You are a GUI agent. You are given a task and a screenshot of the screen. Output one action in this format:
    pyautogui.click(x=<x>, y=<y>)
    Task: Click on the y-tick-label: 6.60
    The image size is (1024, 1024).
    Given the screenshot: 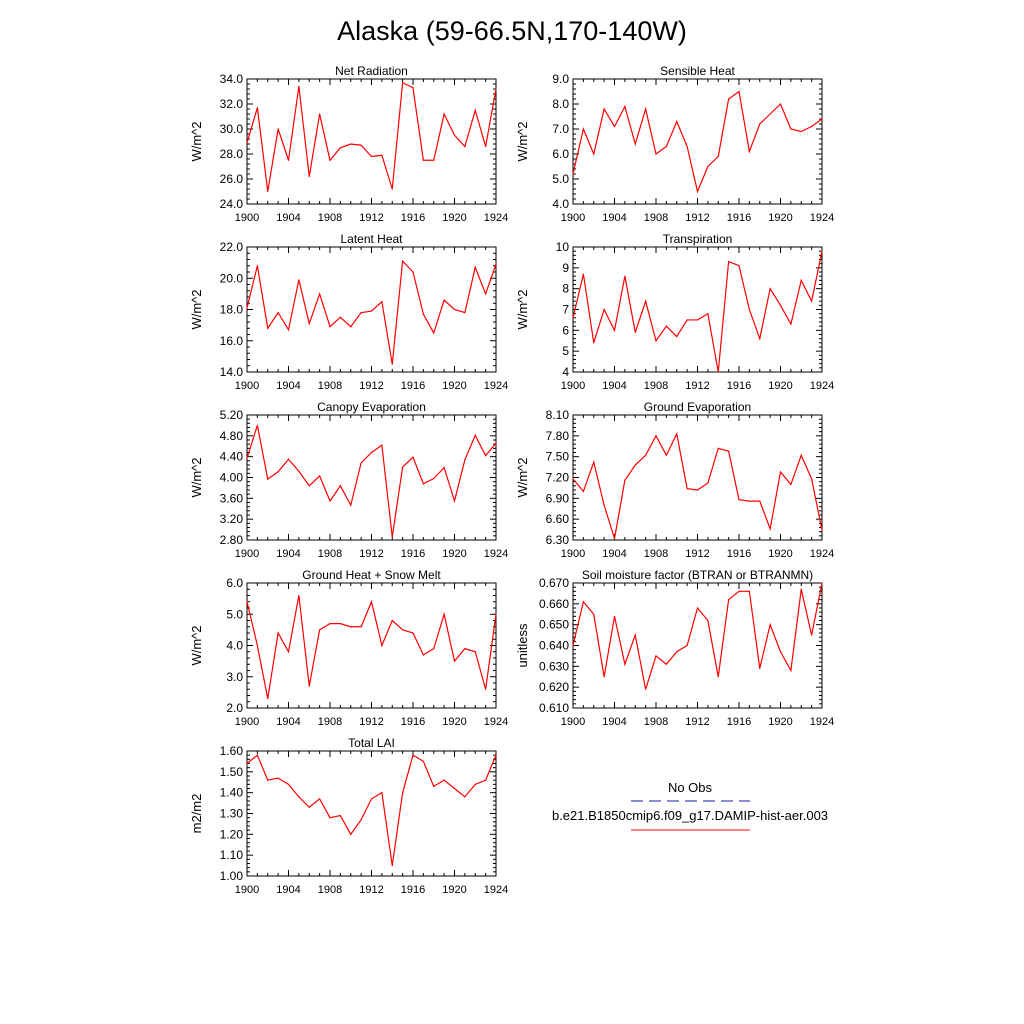 What is the action you would take?
    pyautogui.click(x=558, y=519)
    